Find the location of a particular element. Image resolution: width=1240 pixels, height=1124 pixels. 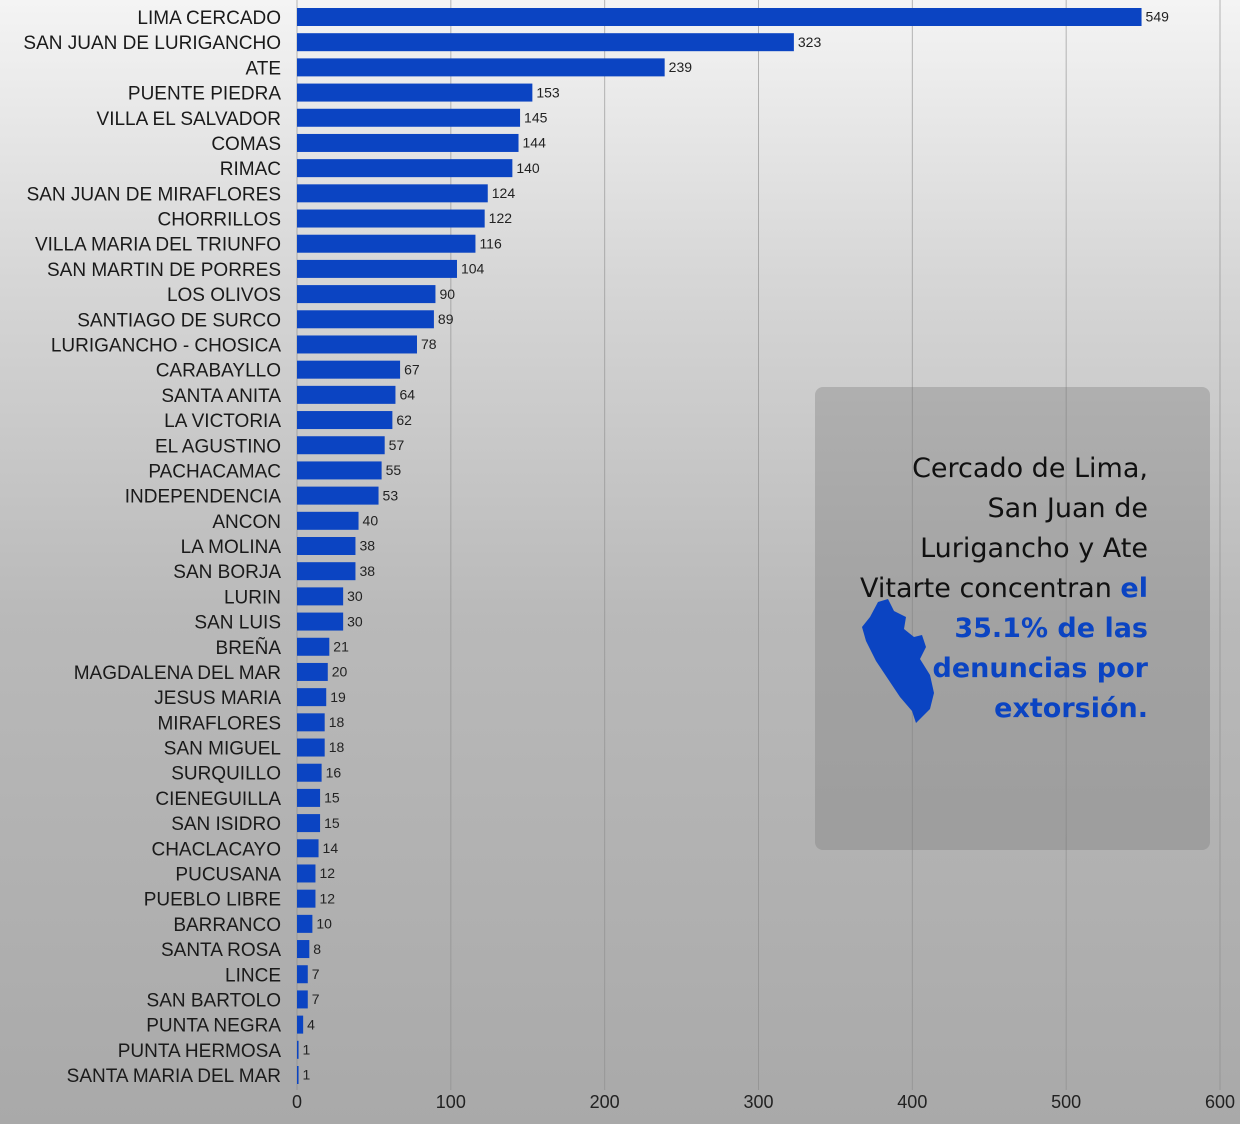

x-tick-label: 200 is located at coordinates (605, 1102).